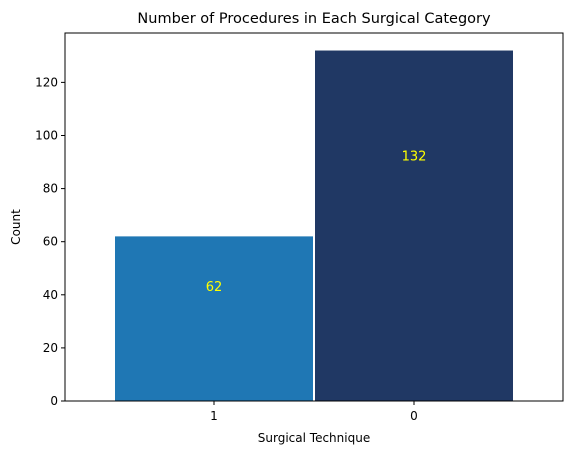  I want to click on y-tick-label: 100, so click(46, 135).